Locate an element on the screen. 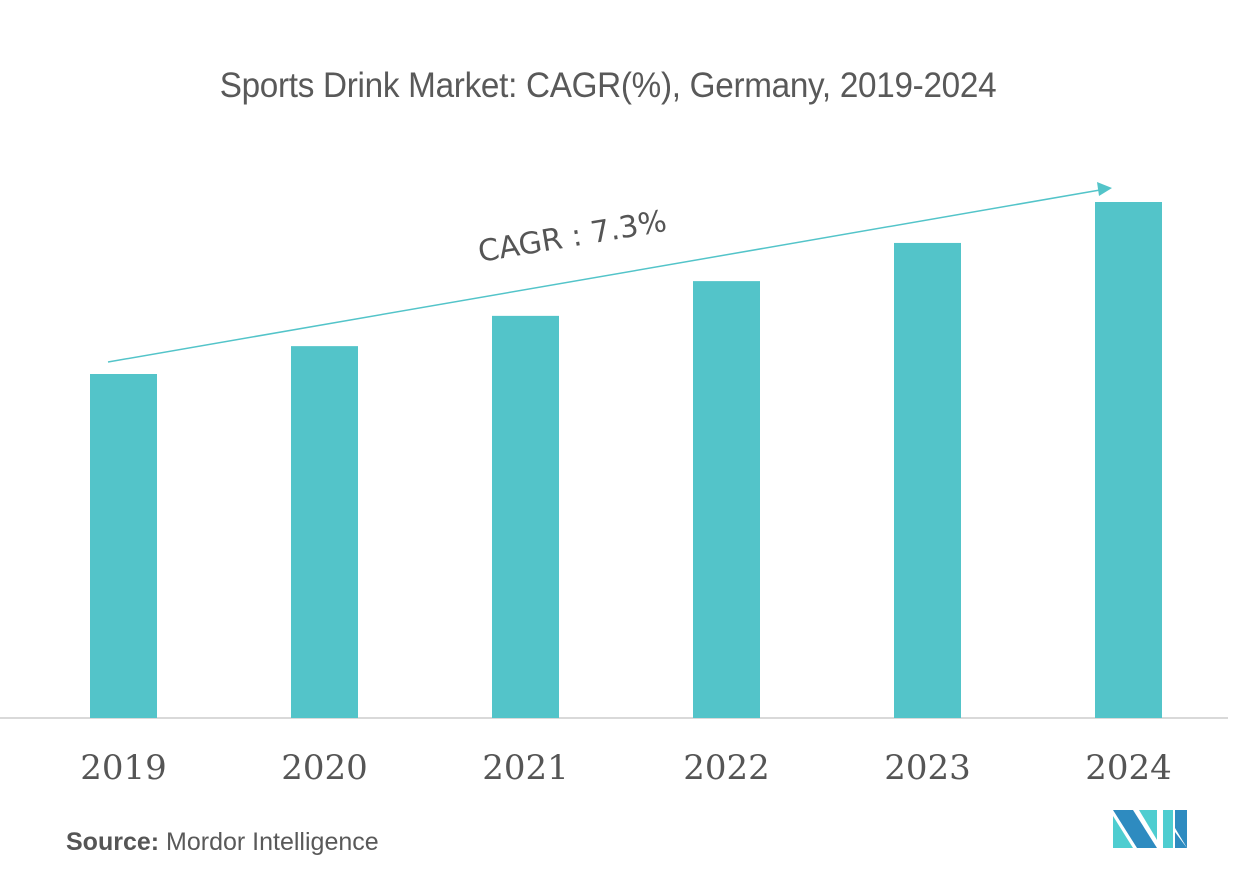 The width and height of the screenshot is (1252, 880). bar-2021 is located at coordinates (525, 516).